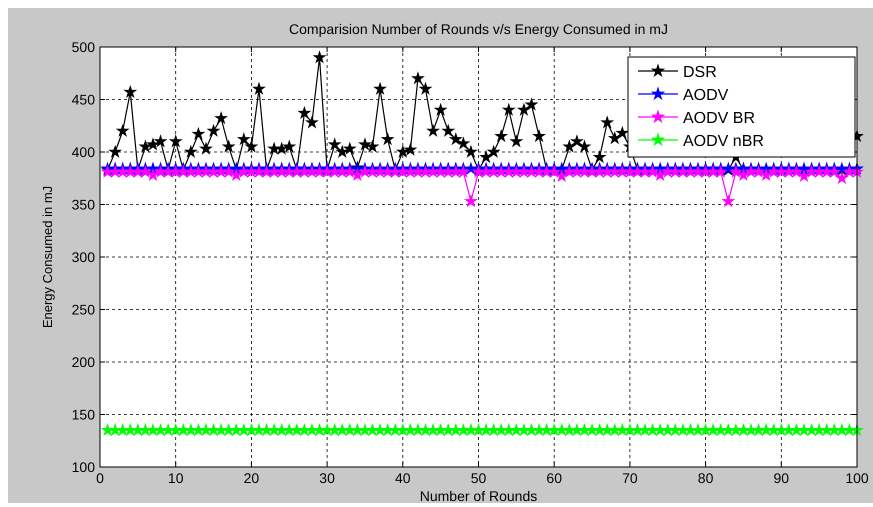 The height and width of the screenshot is (507, 873). I want to click on x-tick-label: 30, so click(327, 478).